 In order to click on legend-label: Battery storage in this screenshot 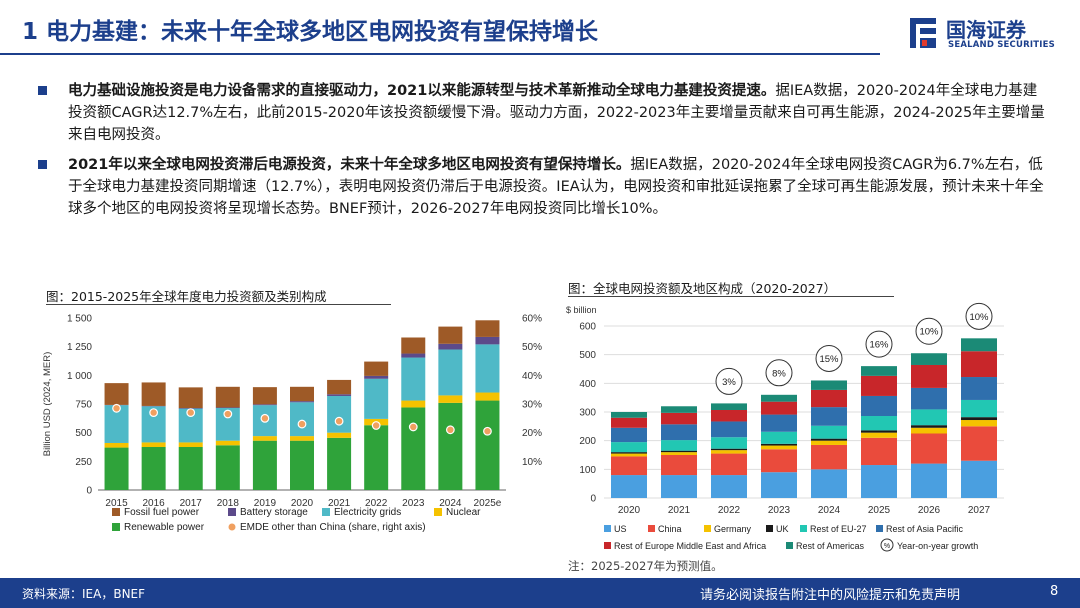, I will do `click(274, 512)`.